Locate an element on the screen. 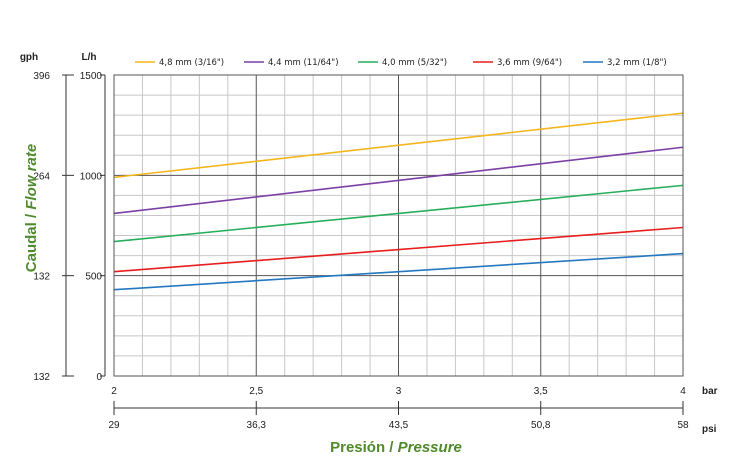  x-unit-psi: psi is located at coordinates (709, 429).